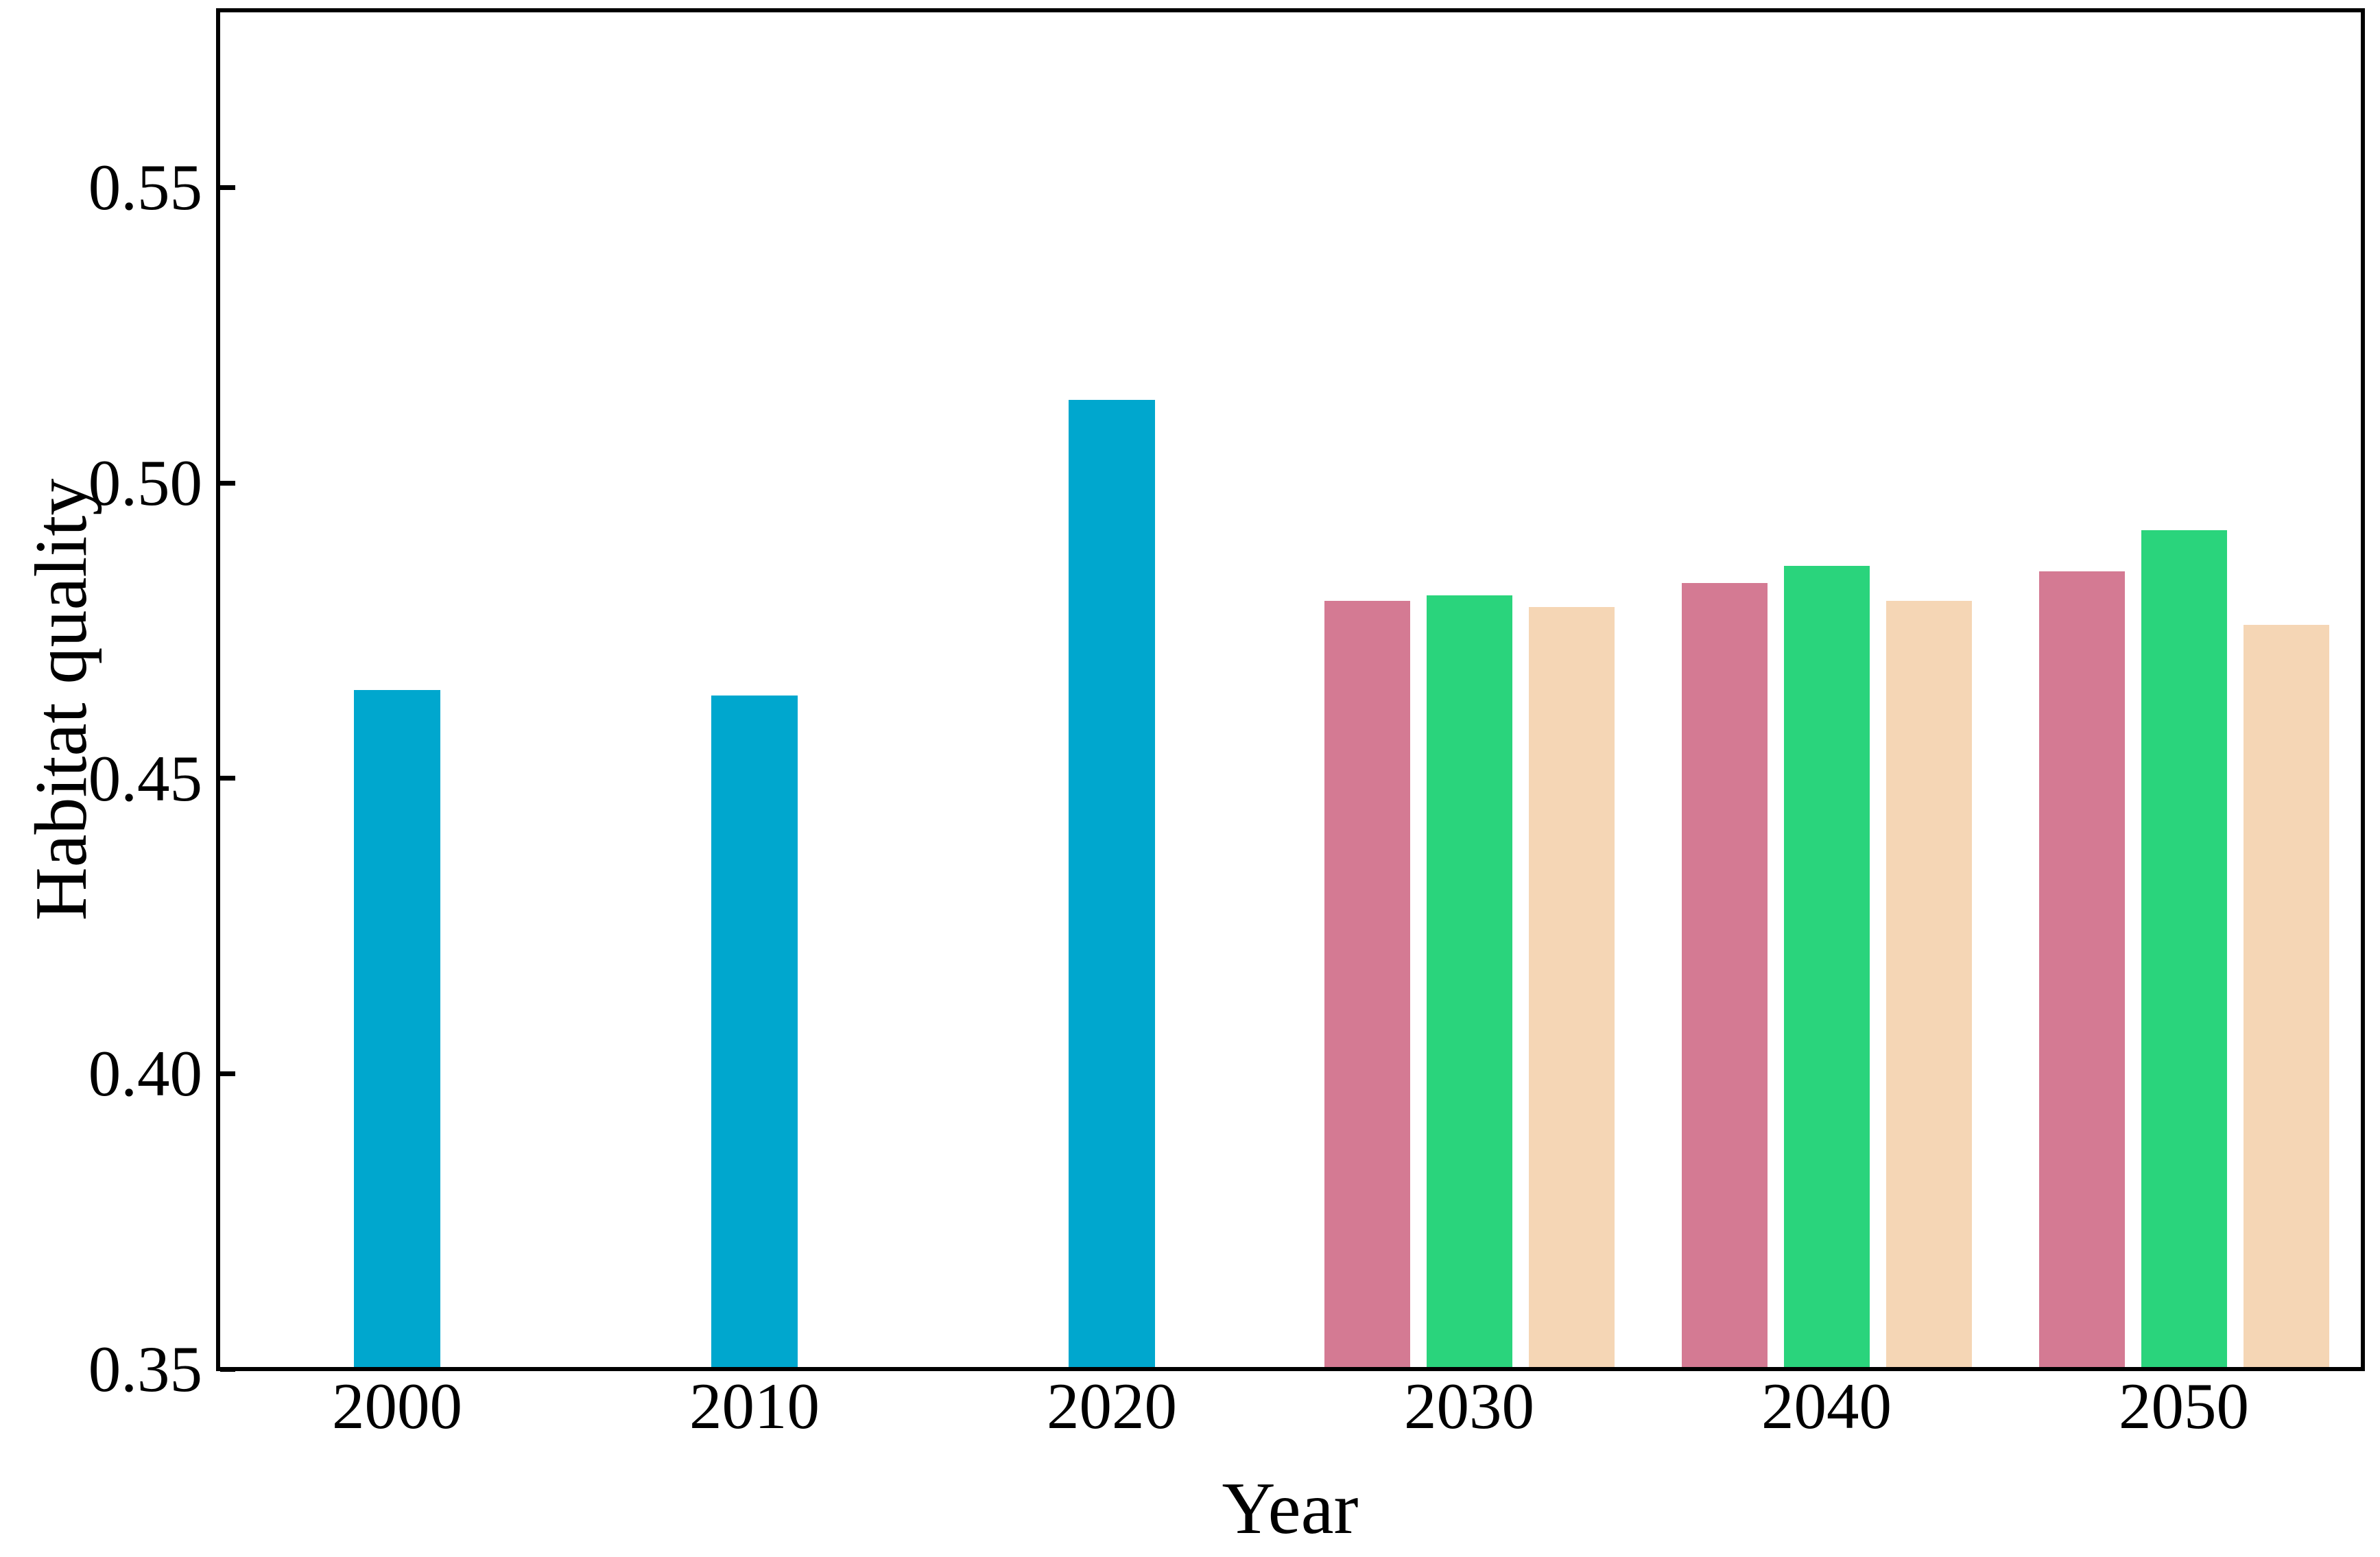 The image size is (2380, 1557). I want to click on x-axis-title: Year, so click(1290, 1508).